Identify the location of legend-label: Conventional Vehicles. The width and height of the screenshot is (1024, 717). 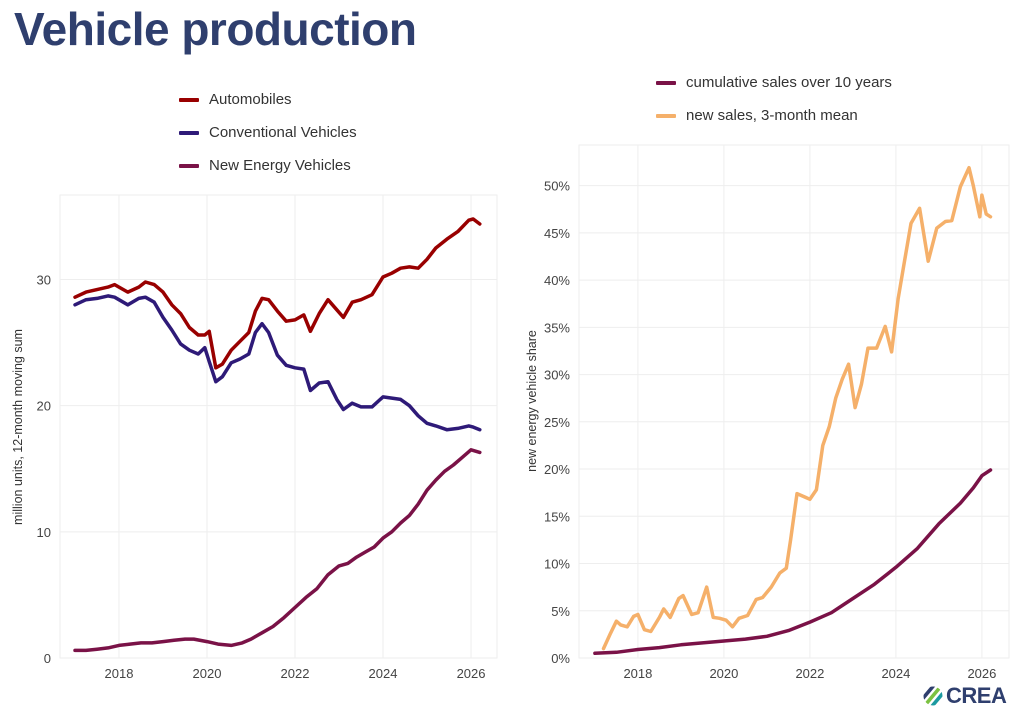
(283, 132).